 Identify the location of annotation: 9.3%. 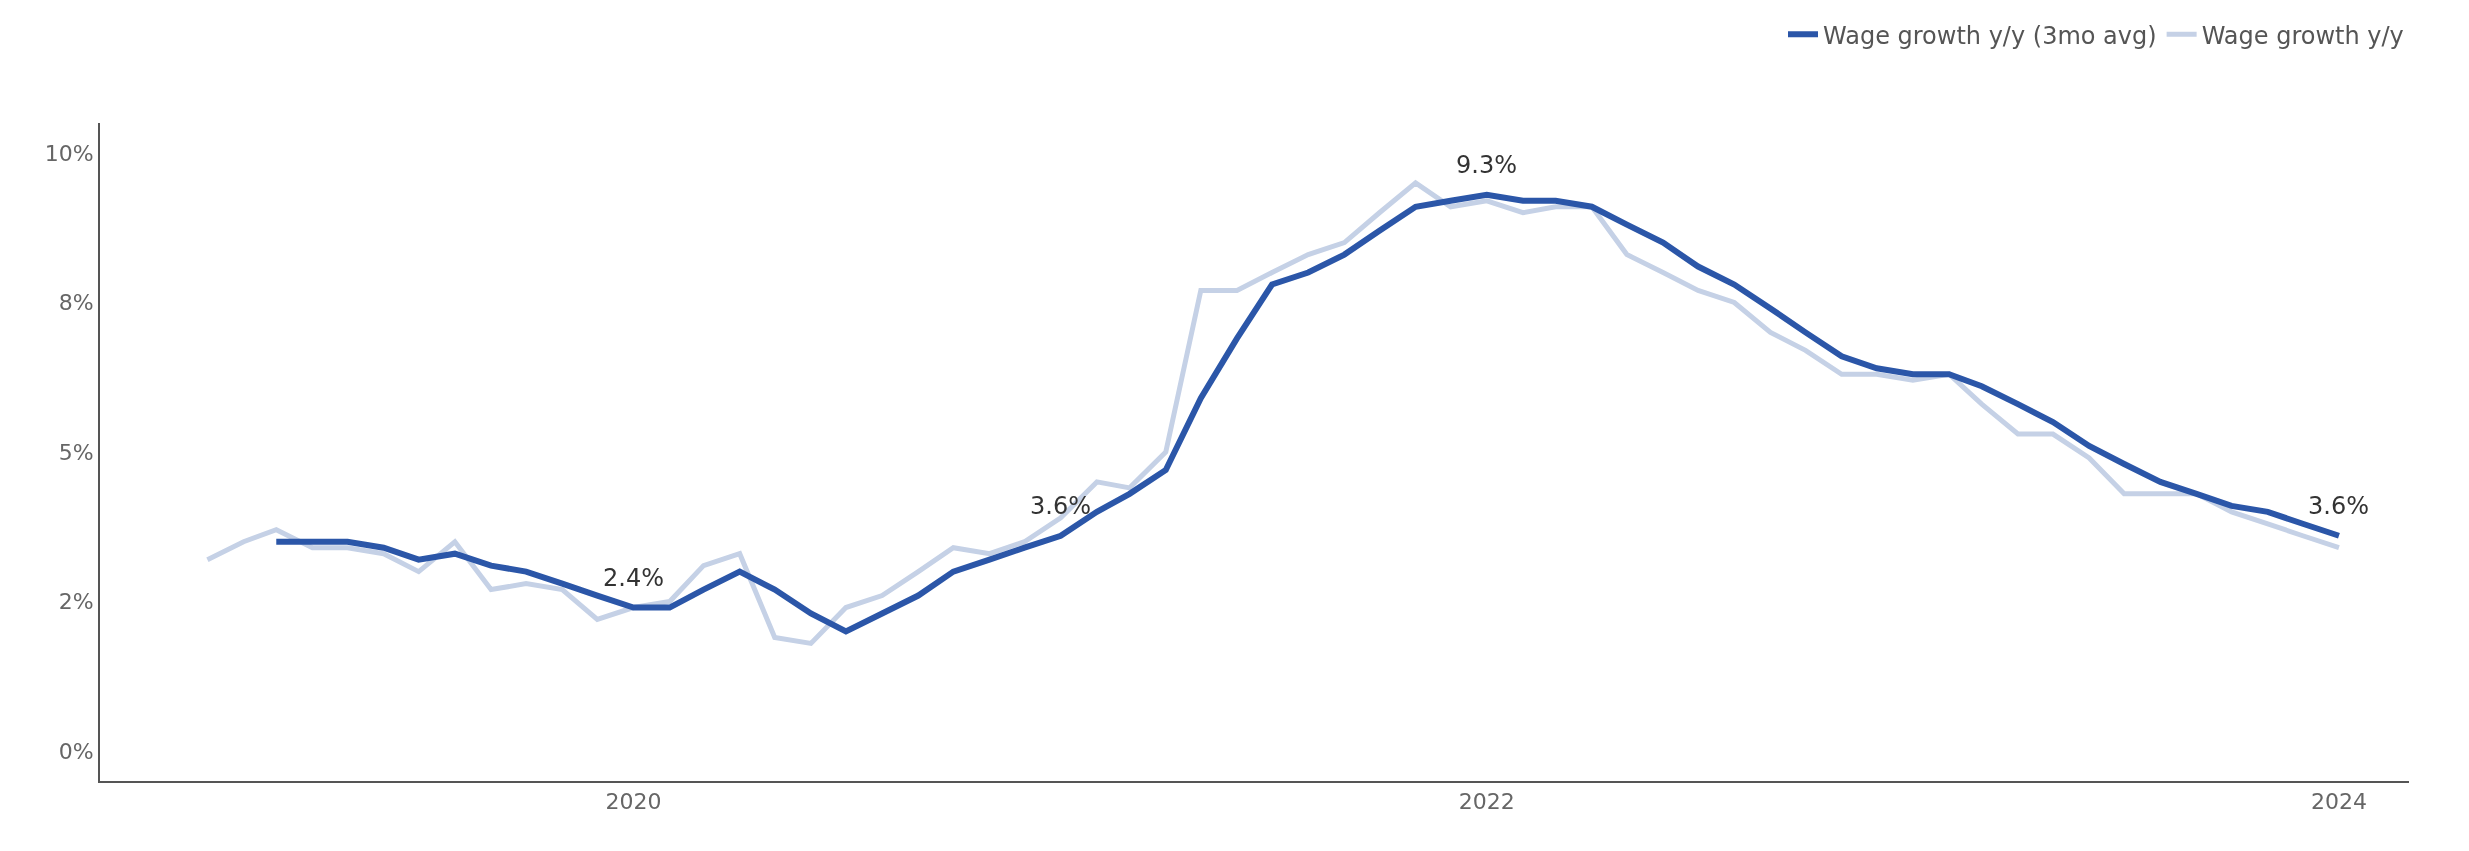
(1486, 165).